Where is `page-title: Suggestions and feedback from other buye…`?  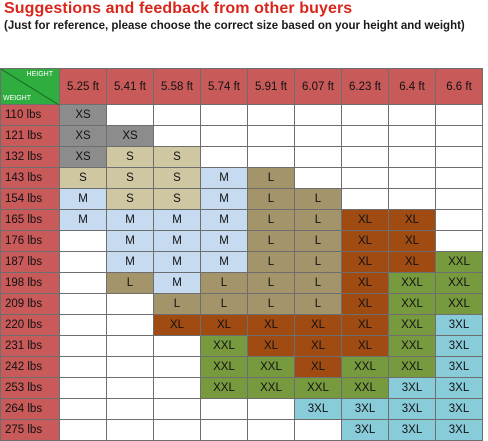
page-title: Suggestions and feedback from other buye… is located at coordinates (178, 8).